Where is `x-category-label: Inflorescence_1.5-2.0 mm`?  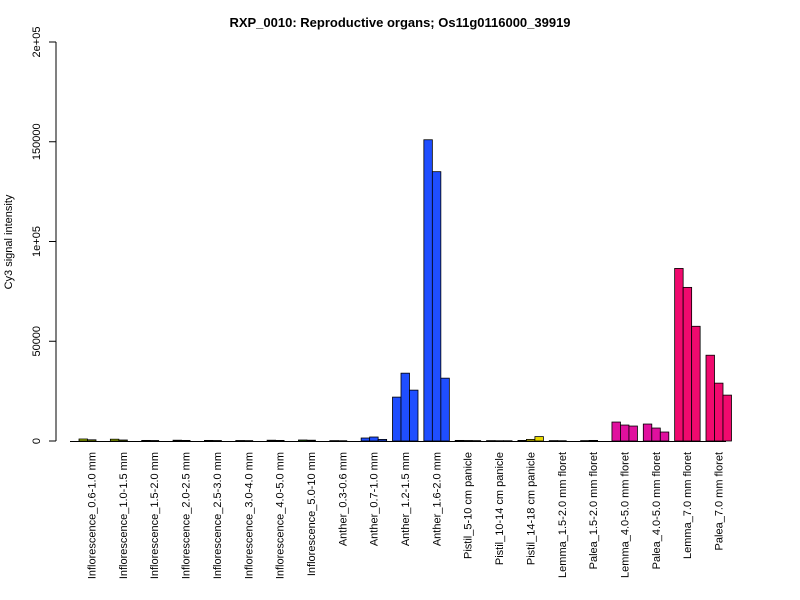
x-category-label: Inflorescence_1.5-2.0 mm is located at coordinates (155, 515).